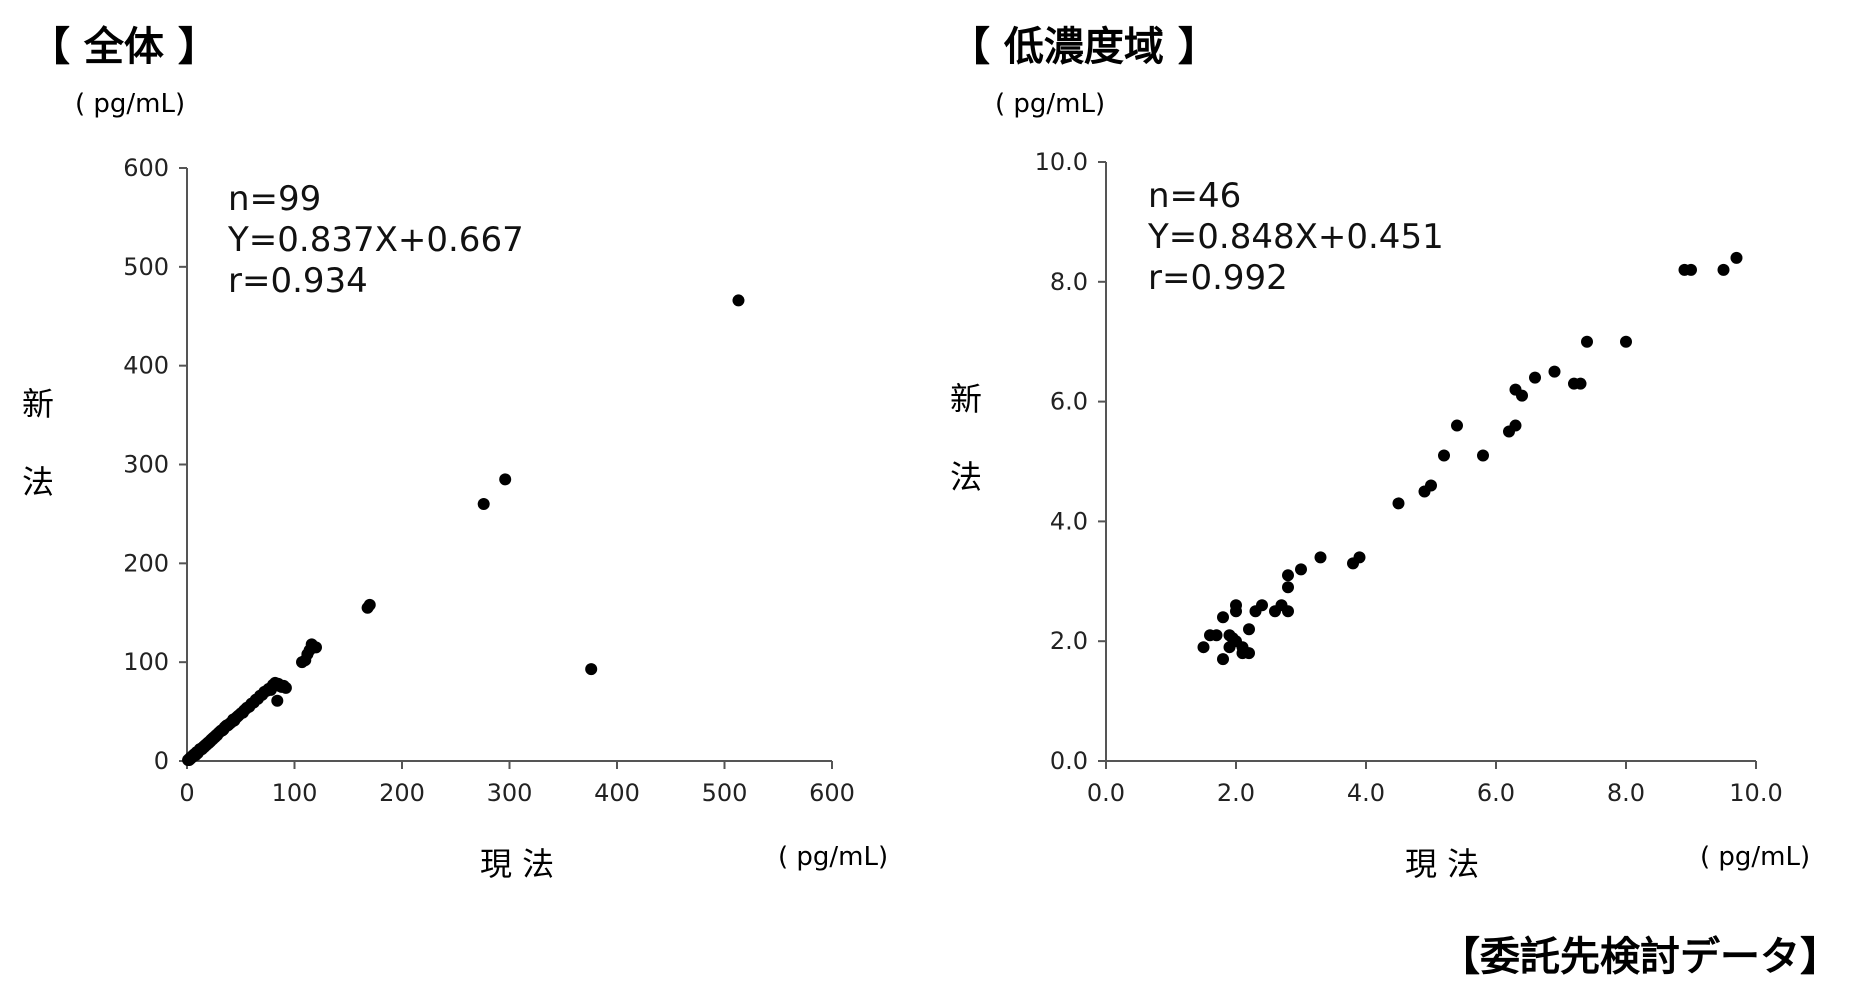  Describe the element at coordinates (186, 793) in the screenshot. I see `x-tick-label: 0` at that location.